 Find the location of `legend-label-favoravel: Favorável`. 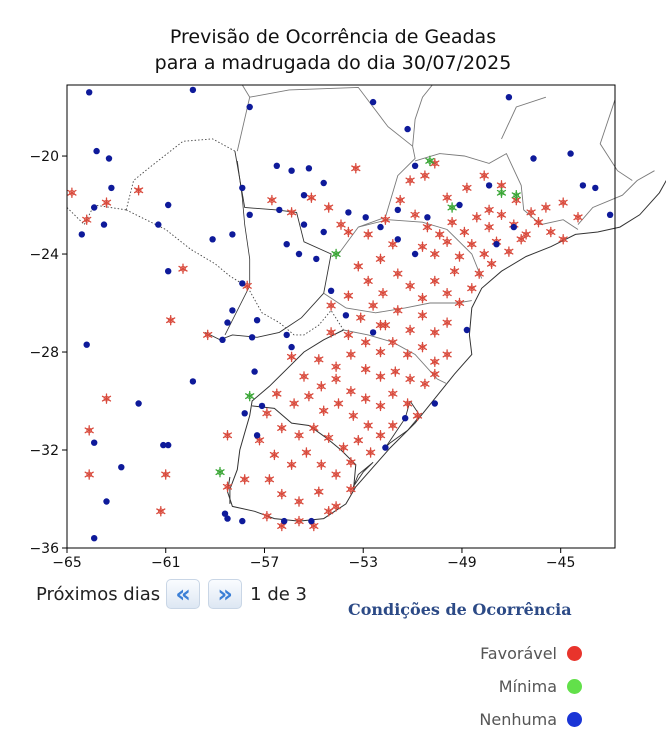

legend-label-favoravel: Favorável is located at coordinates (518, 653).